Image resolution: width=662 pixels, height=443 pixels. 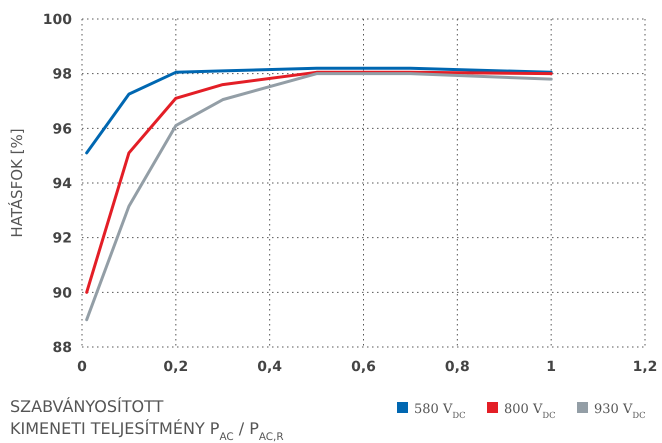 What do you see at coordinates (147, 420) in the screenshot?
I see `x-axis-title: SZABVÁNYOSÍTOTT KIMENETI TELJESÍTMÉNY P$_{AC}$ / P$_{AC,R}$` at bounding box center [147, 420].